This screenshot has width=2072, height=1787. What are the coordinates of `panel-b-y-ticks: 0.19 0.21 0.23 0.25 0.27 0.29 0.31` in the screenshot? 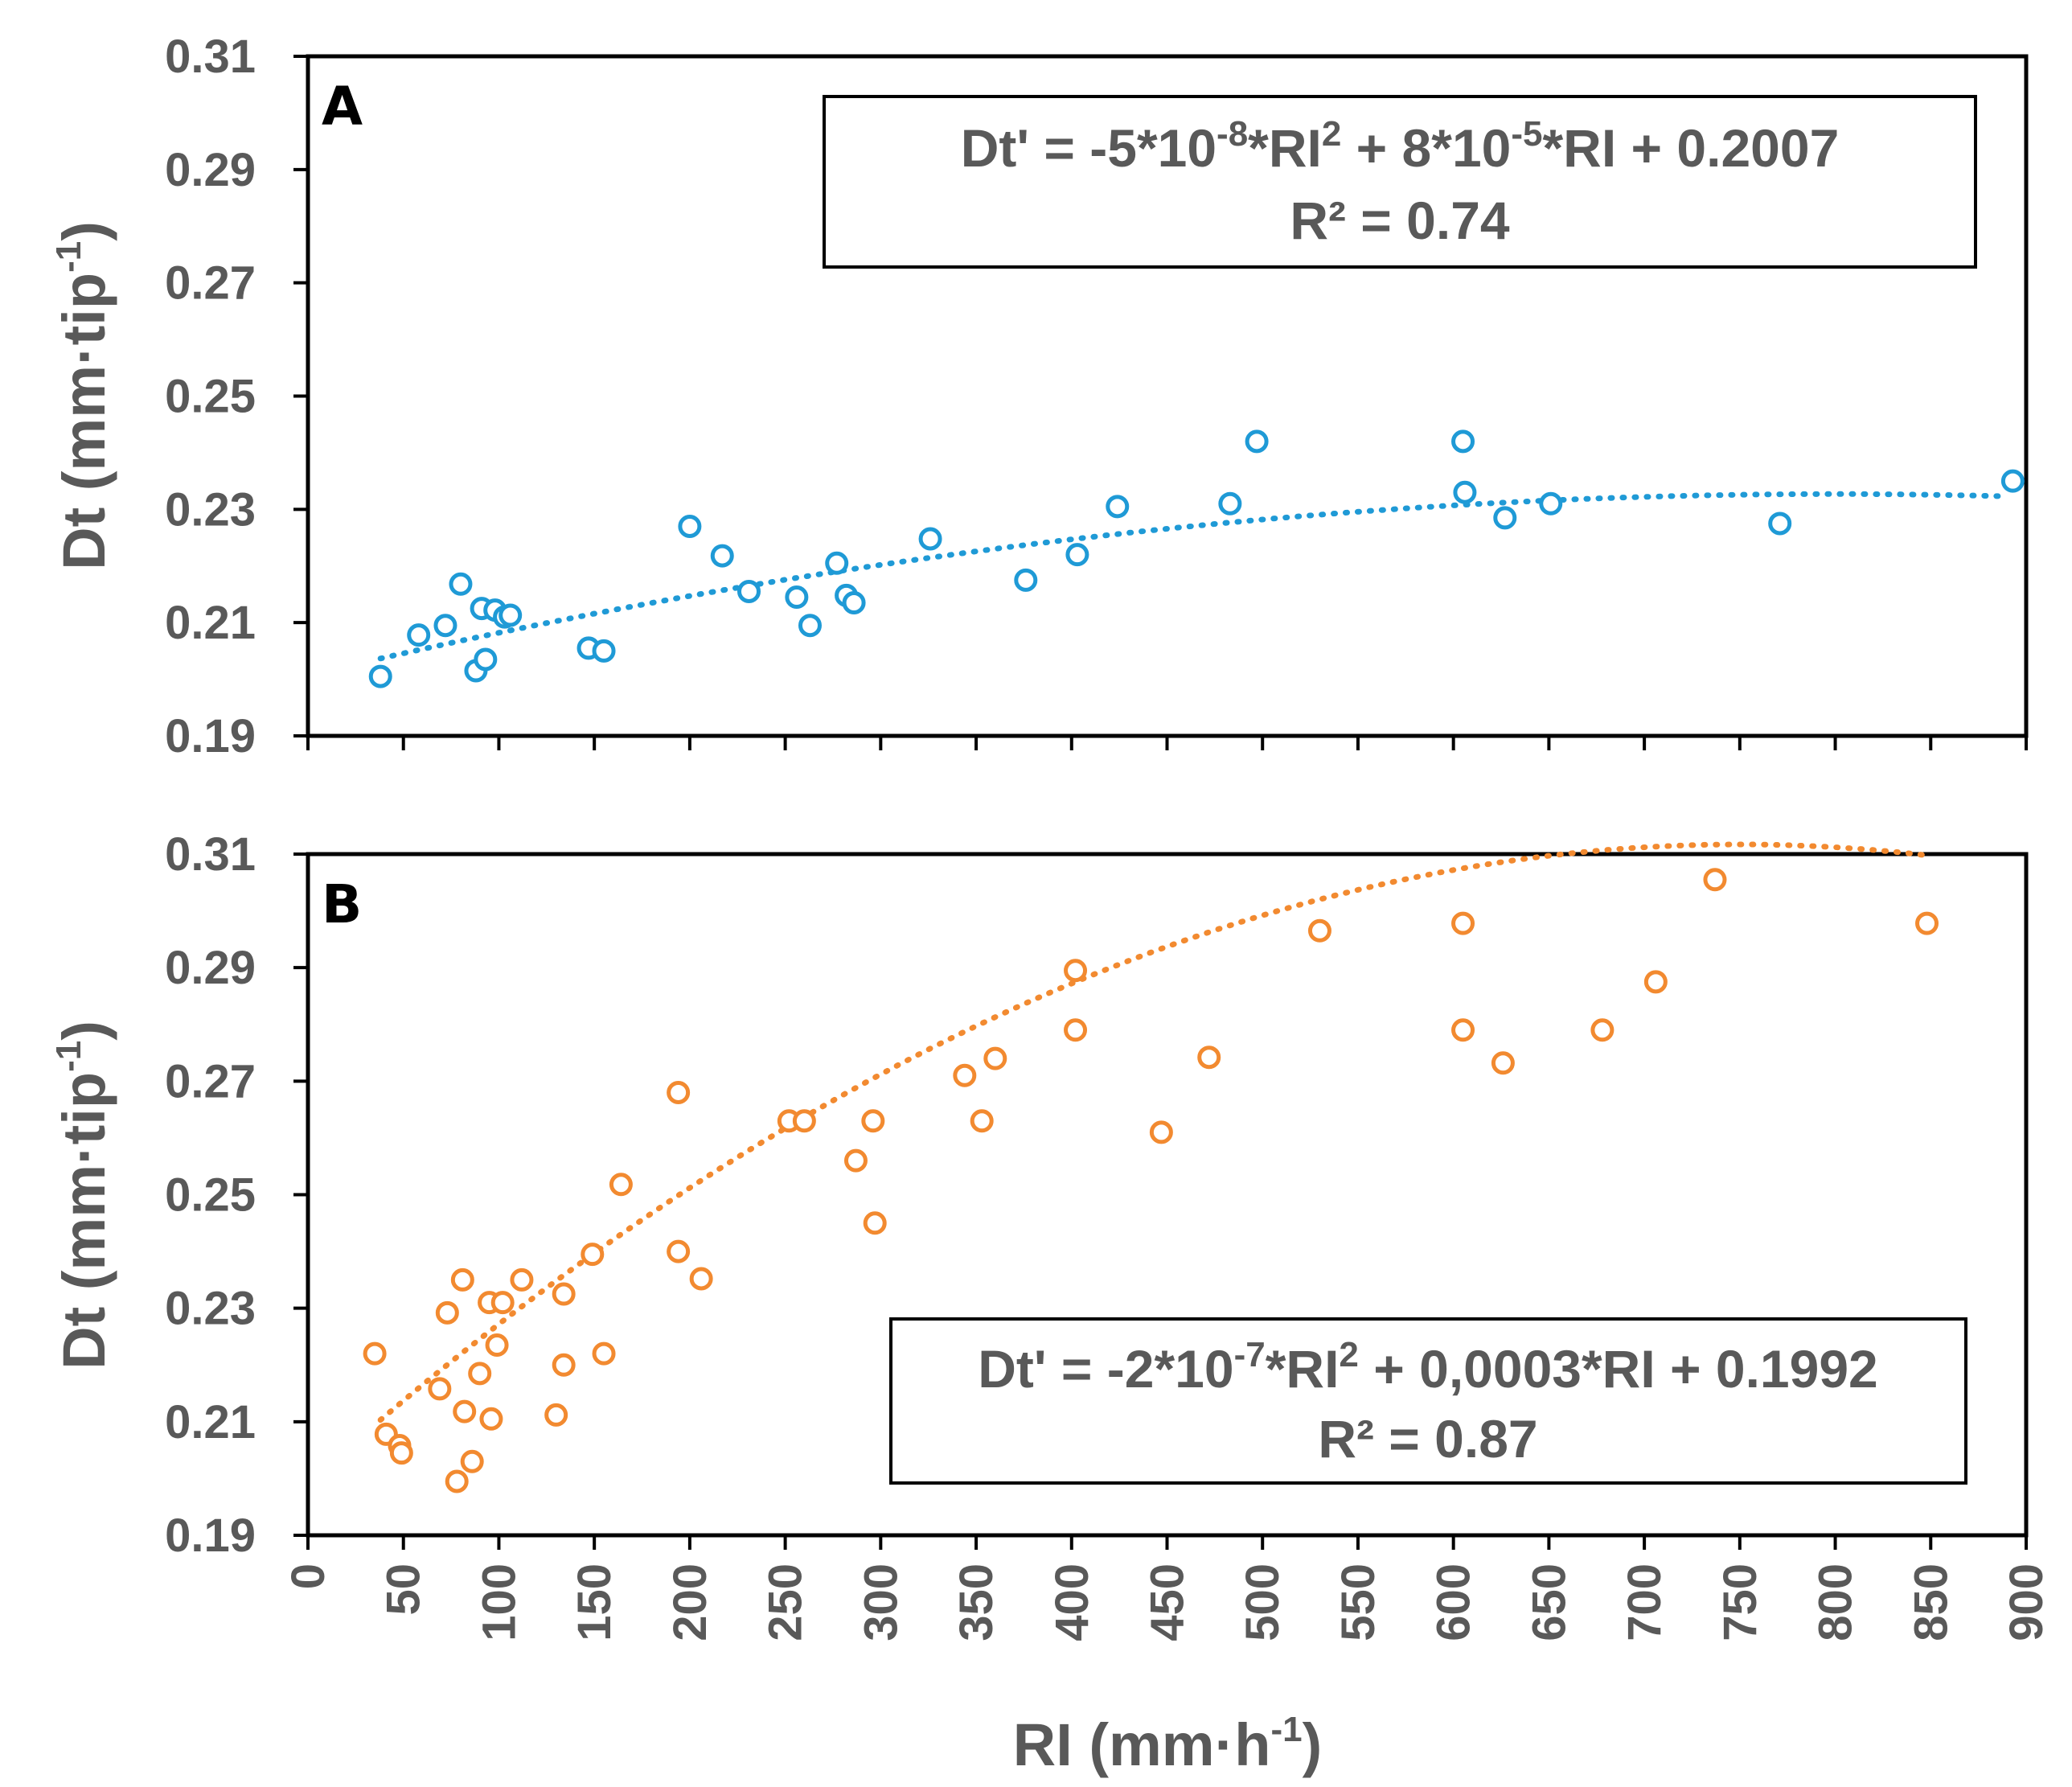 It's located at (210, 1195).